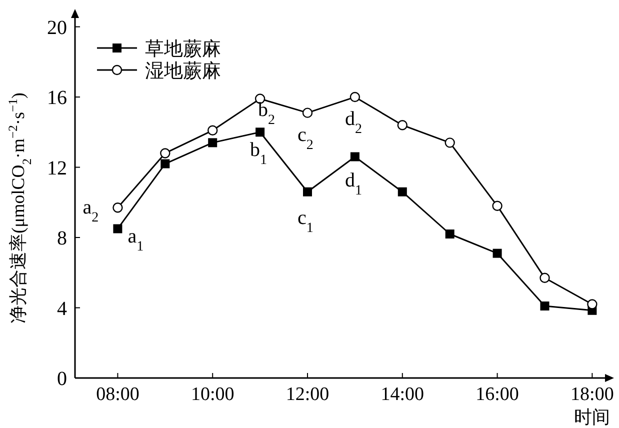 This screenshot has height=428, width=619. I want to click on x-tick-label: 18:00, so click(592, 394).